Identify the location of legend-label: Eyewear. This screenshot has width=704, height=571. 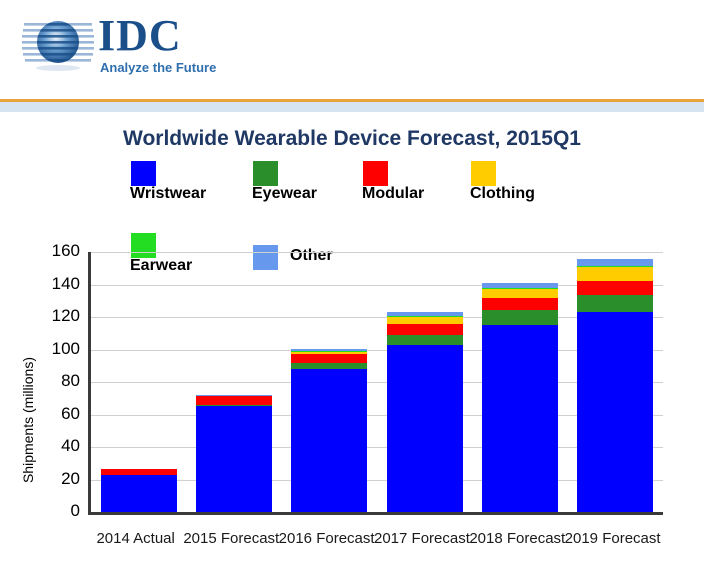
(284, 193).